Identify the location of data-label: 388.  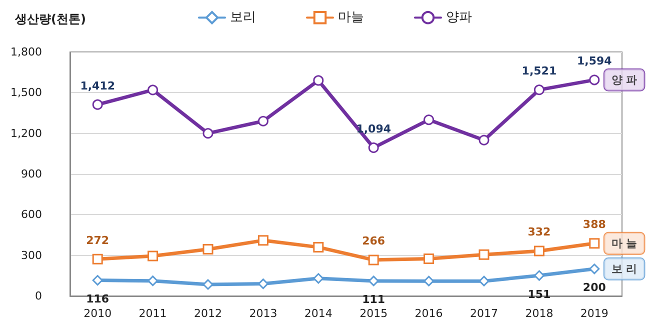
(594, 225).